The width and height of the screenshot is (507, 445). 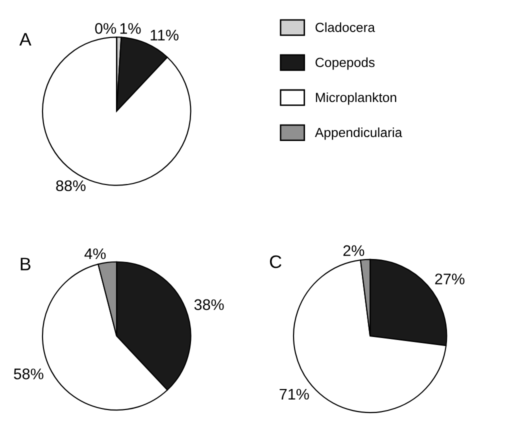 What do you see at coordinates (356, 98) in the screenshot?
I see `legend-label: Microplankton` at bounding box center [356, 98].